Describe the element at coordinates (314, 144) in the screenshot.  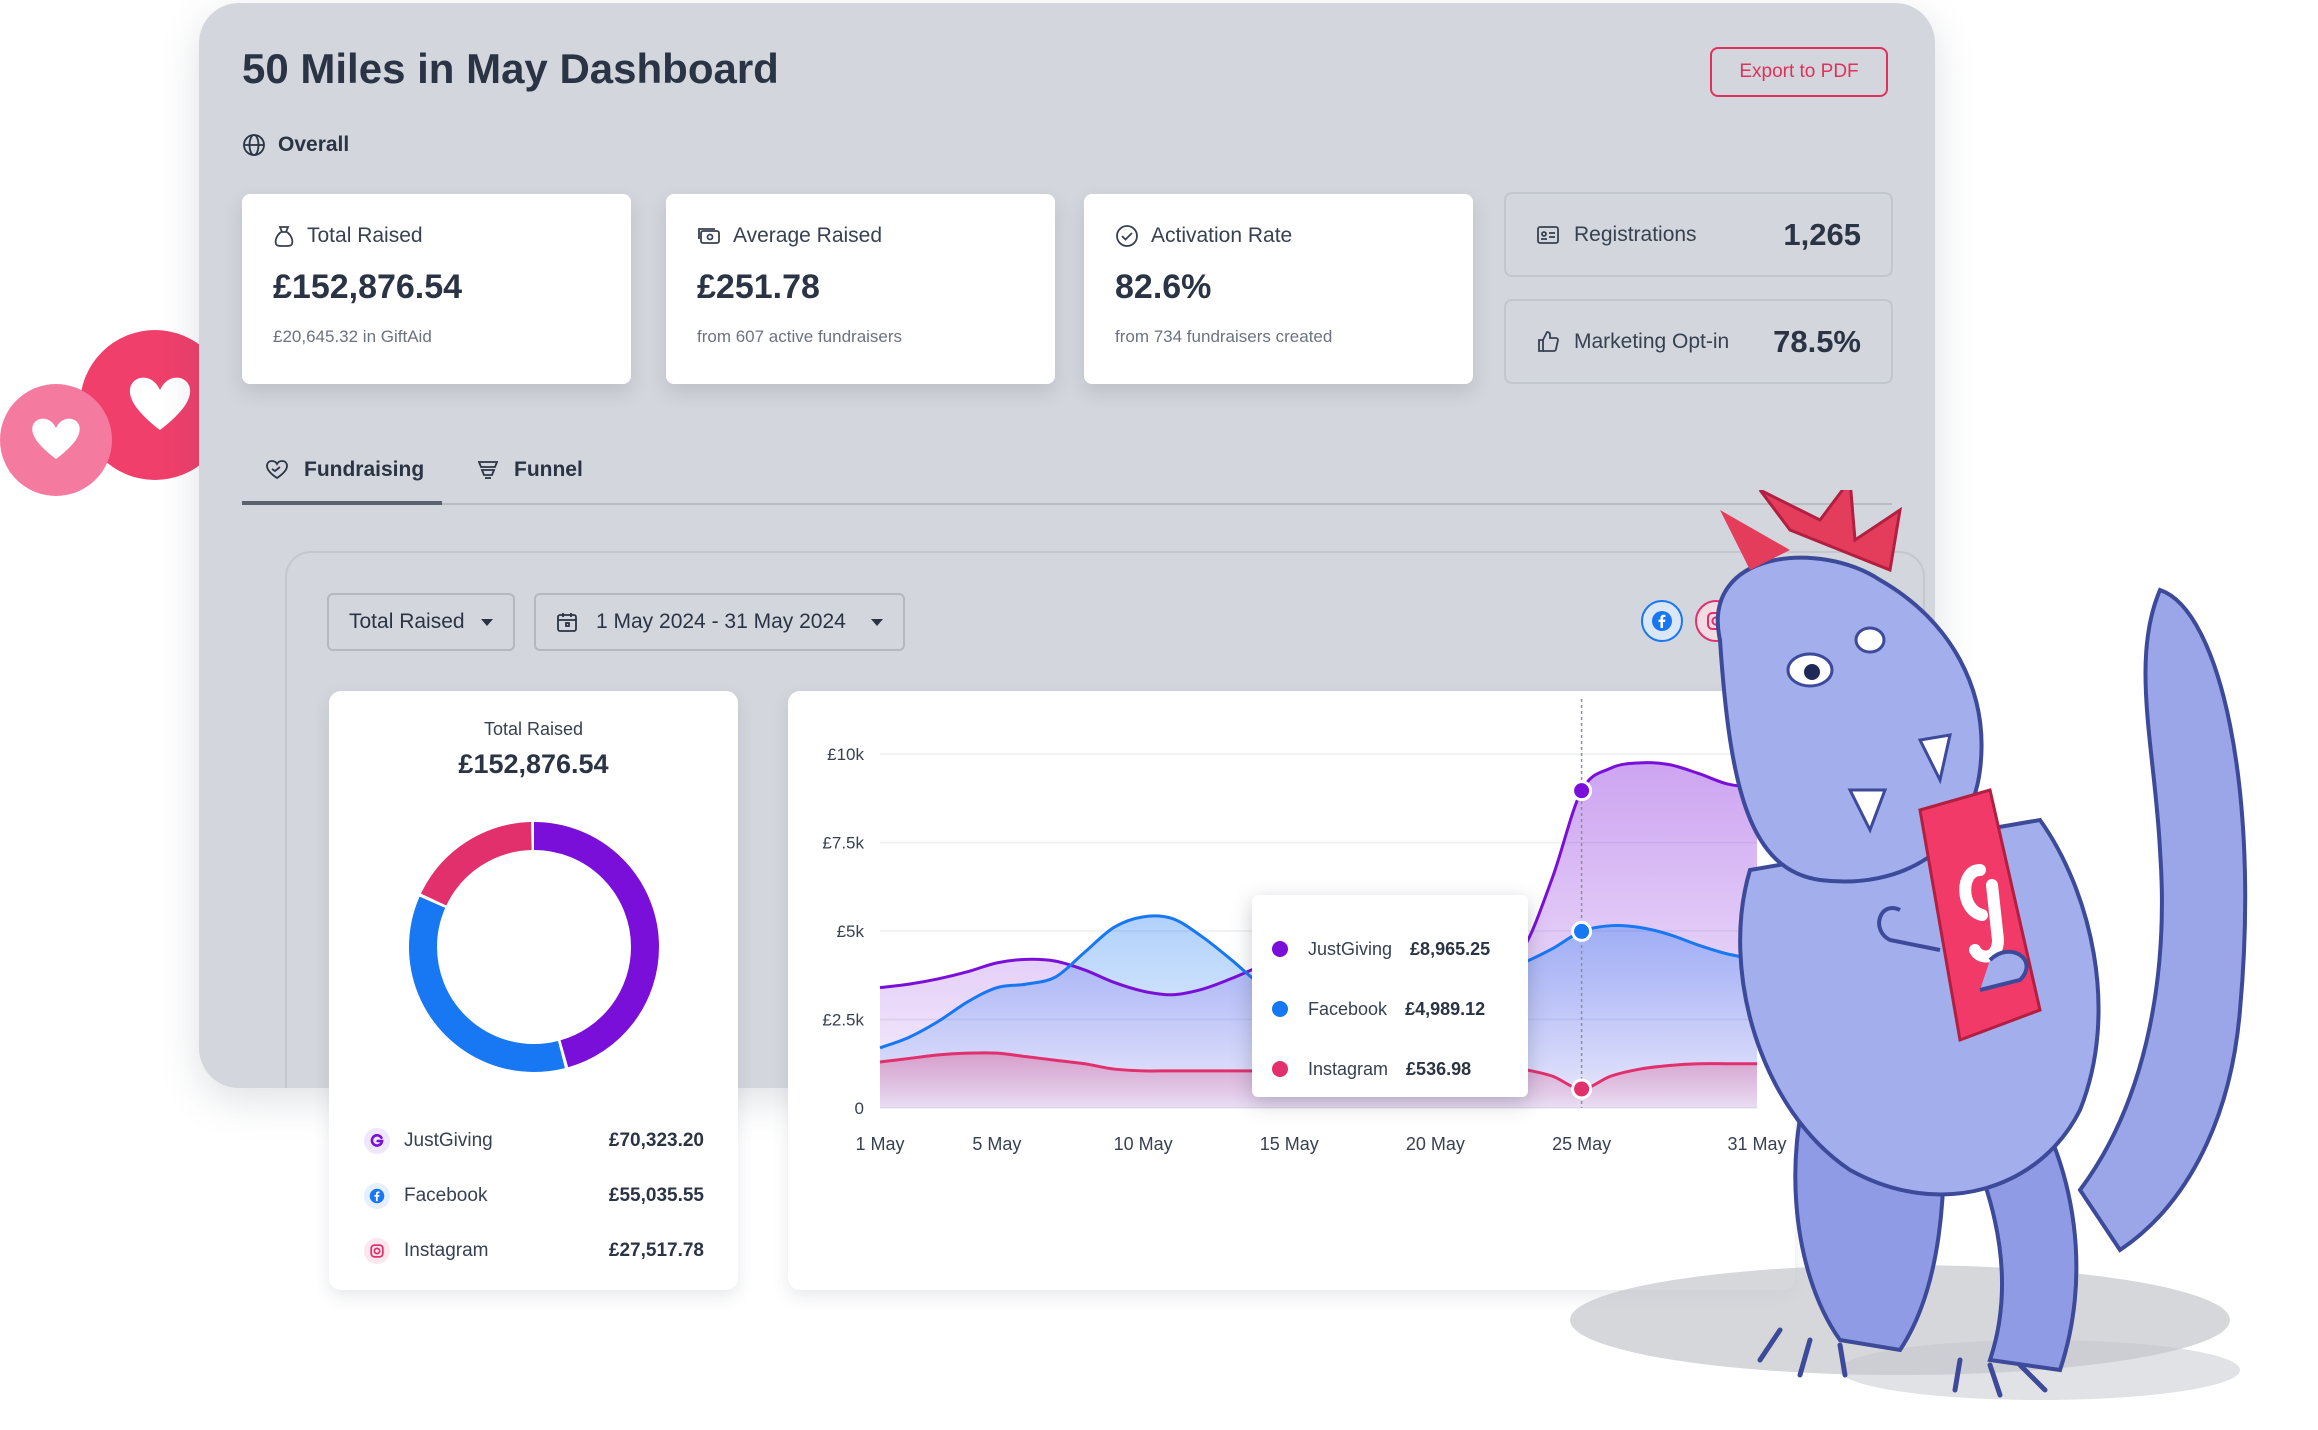
I see `scope-label: Overall` at that location.